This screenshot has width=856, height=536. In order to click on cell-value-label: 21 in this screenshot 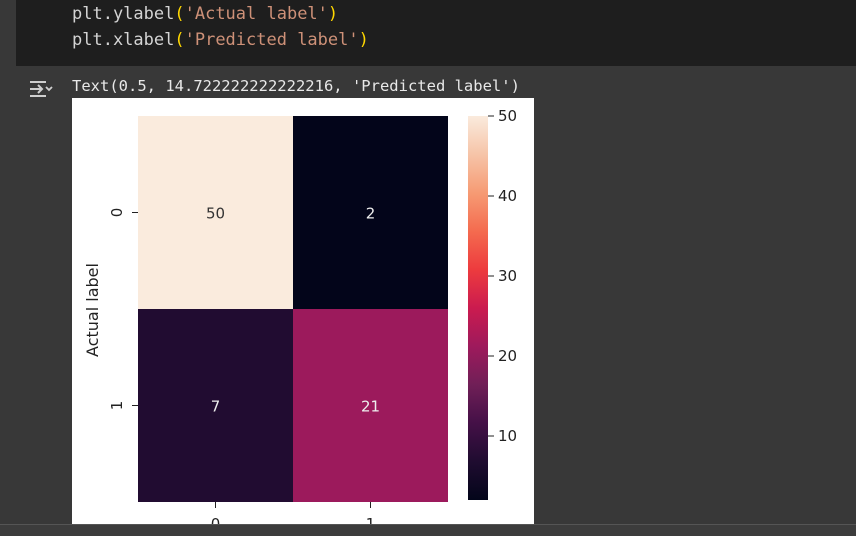, I will do `click(370, 407)`.